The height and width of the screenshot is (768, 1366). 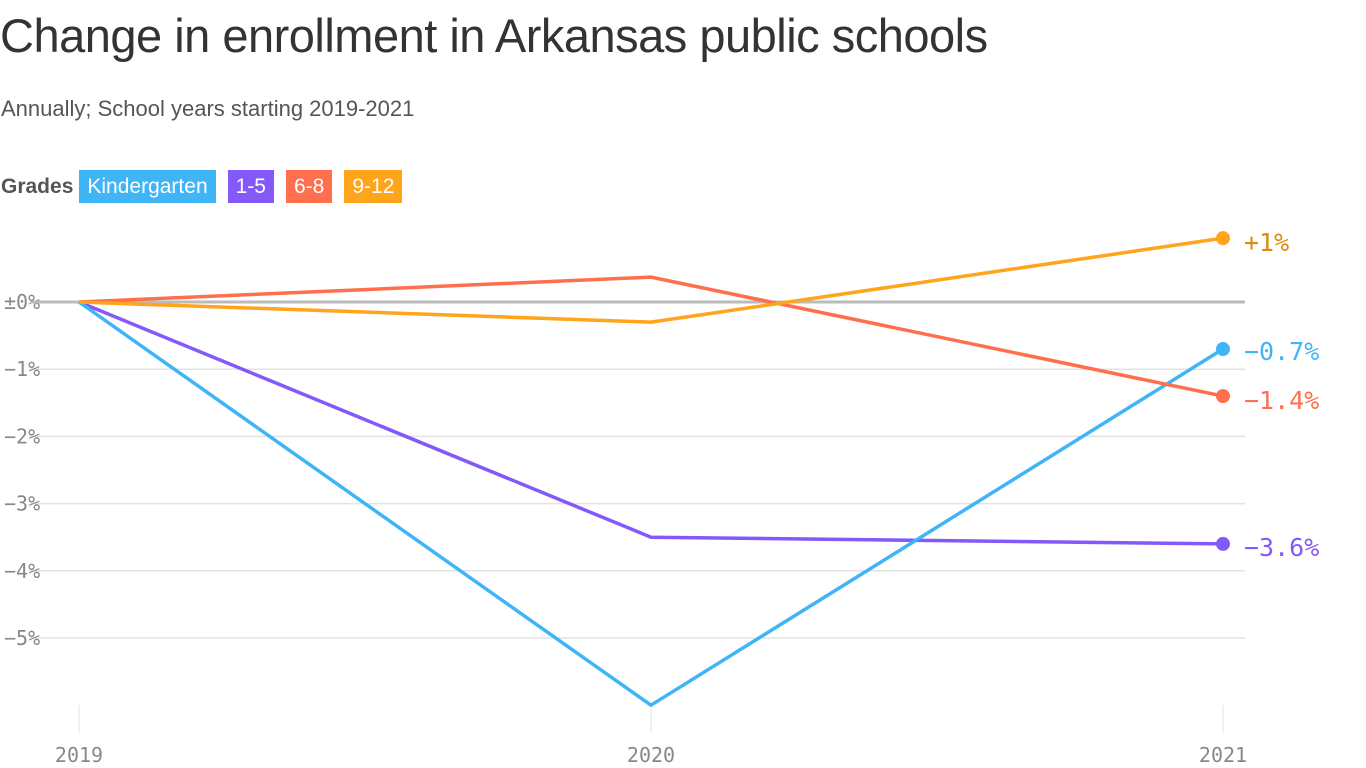 What do you see at coordinates (37, 186) in the screenshot?
I see `legend-label: Grades` at bounding box center [37, 186].